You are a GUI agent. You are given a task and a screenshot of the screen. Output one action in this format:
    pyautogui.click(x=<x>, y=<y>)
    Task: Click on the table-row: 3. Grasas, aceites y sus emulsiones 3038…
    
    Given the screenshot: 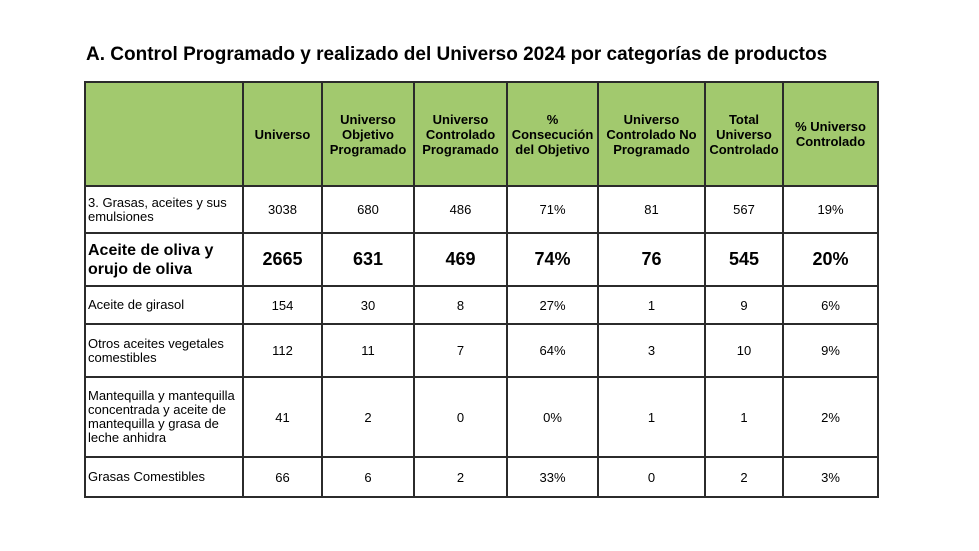 What is the action you would take?
    pyautogui.click(x=481, y=209)
    